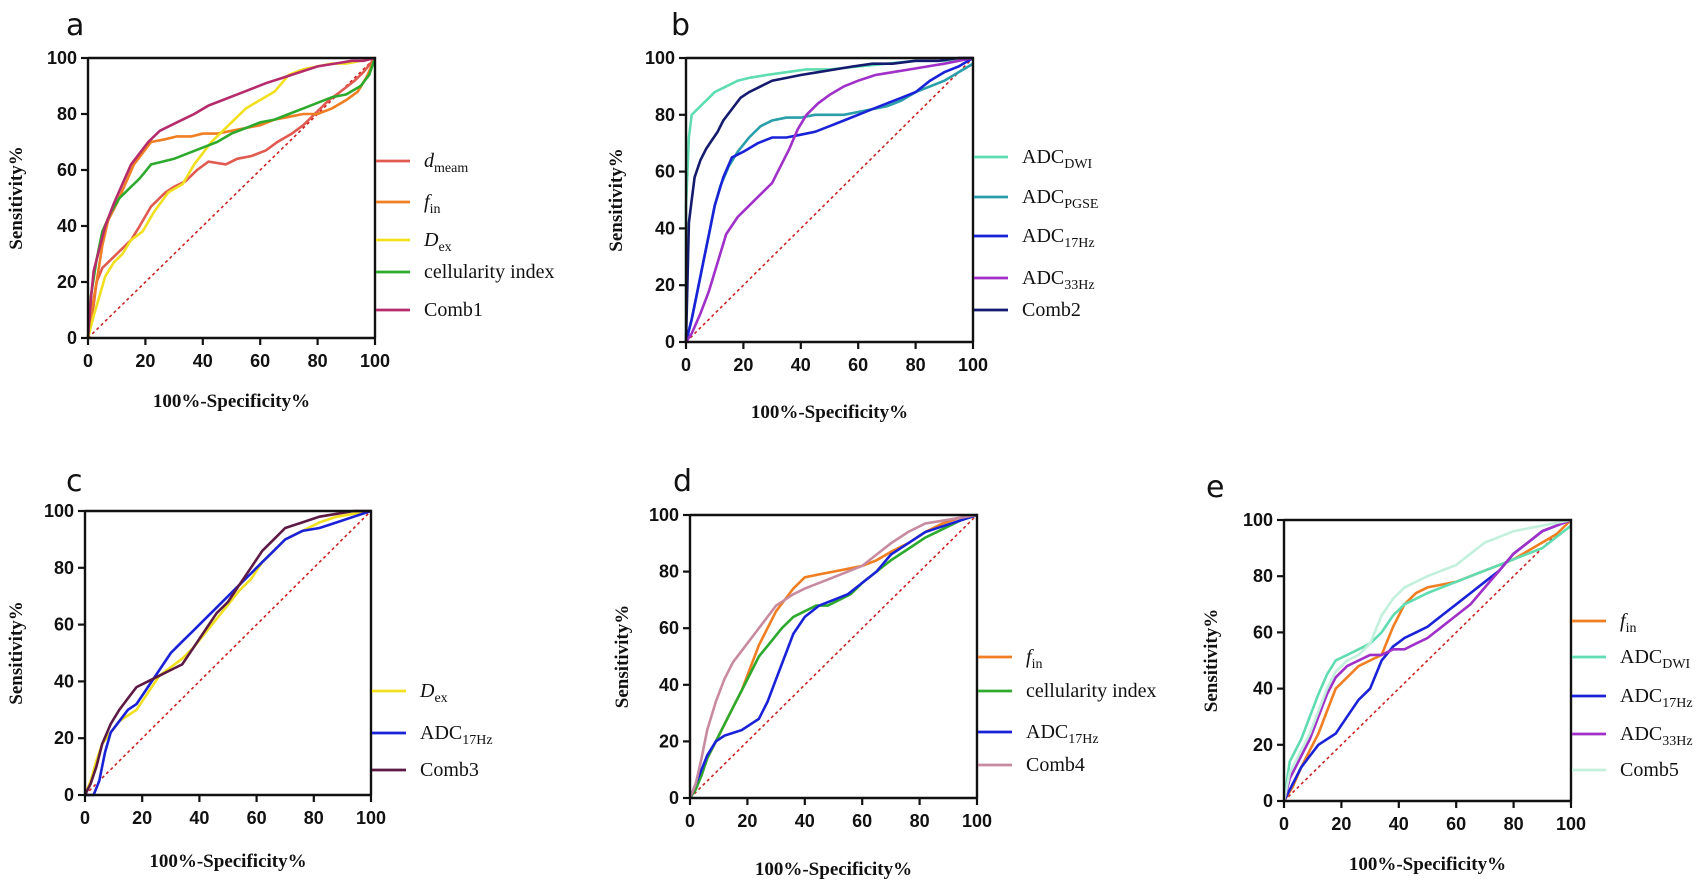 This screenshot has height=881, width=1705. Describe the element at coordinates (682, 481) in the screenshot. I see `panel-letter: d` at that location.